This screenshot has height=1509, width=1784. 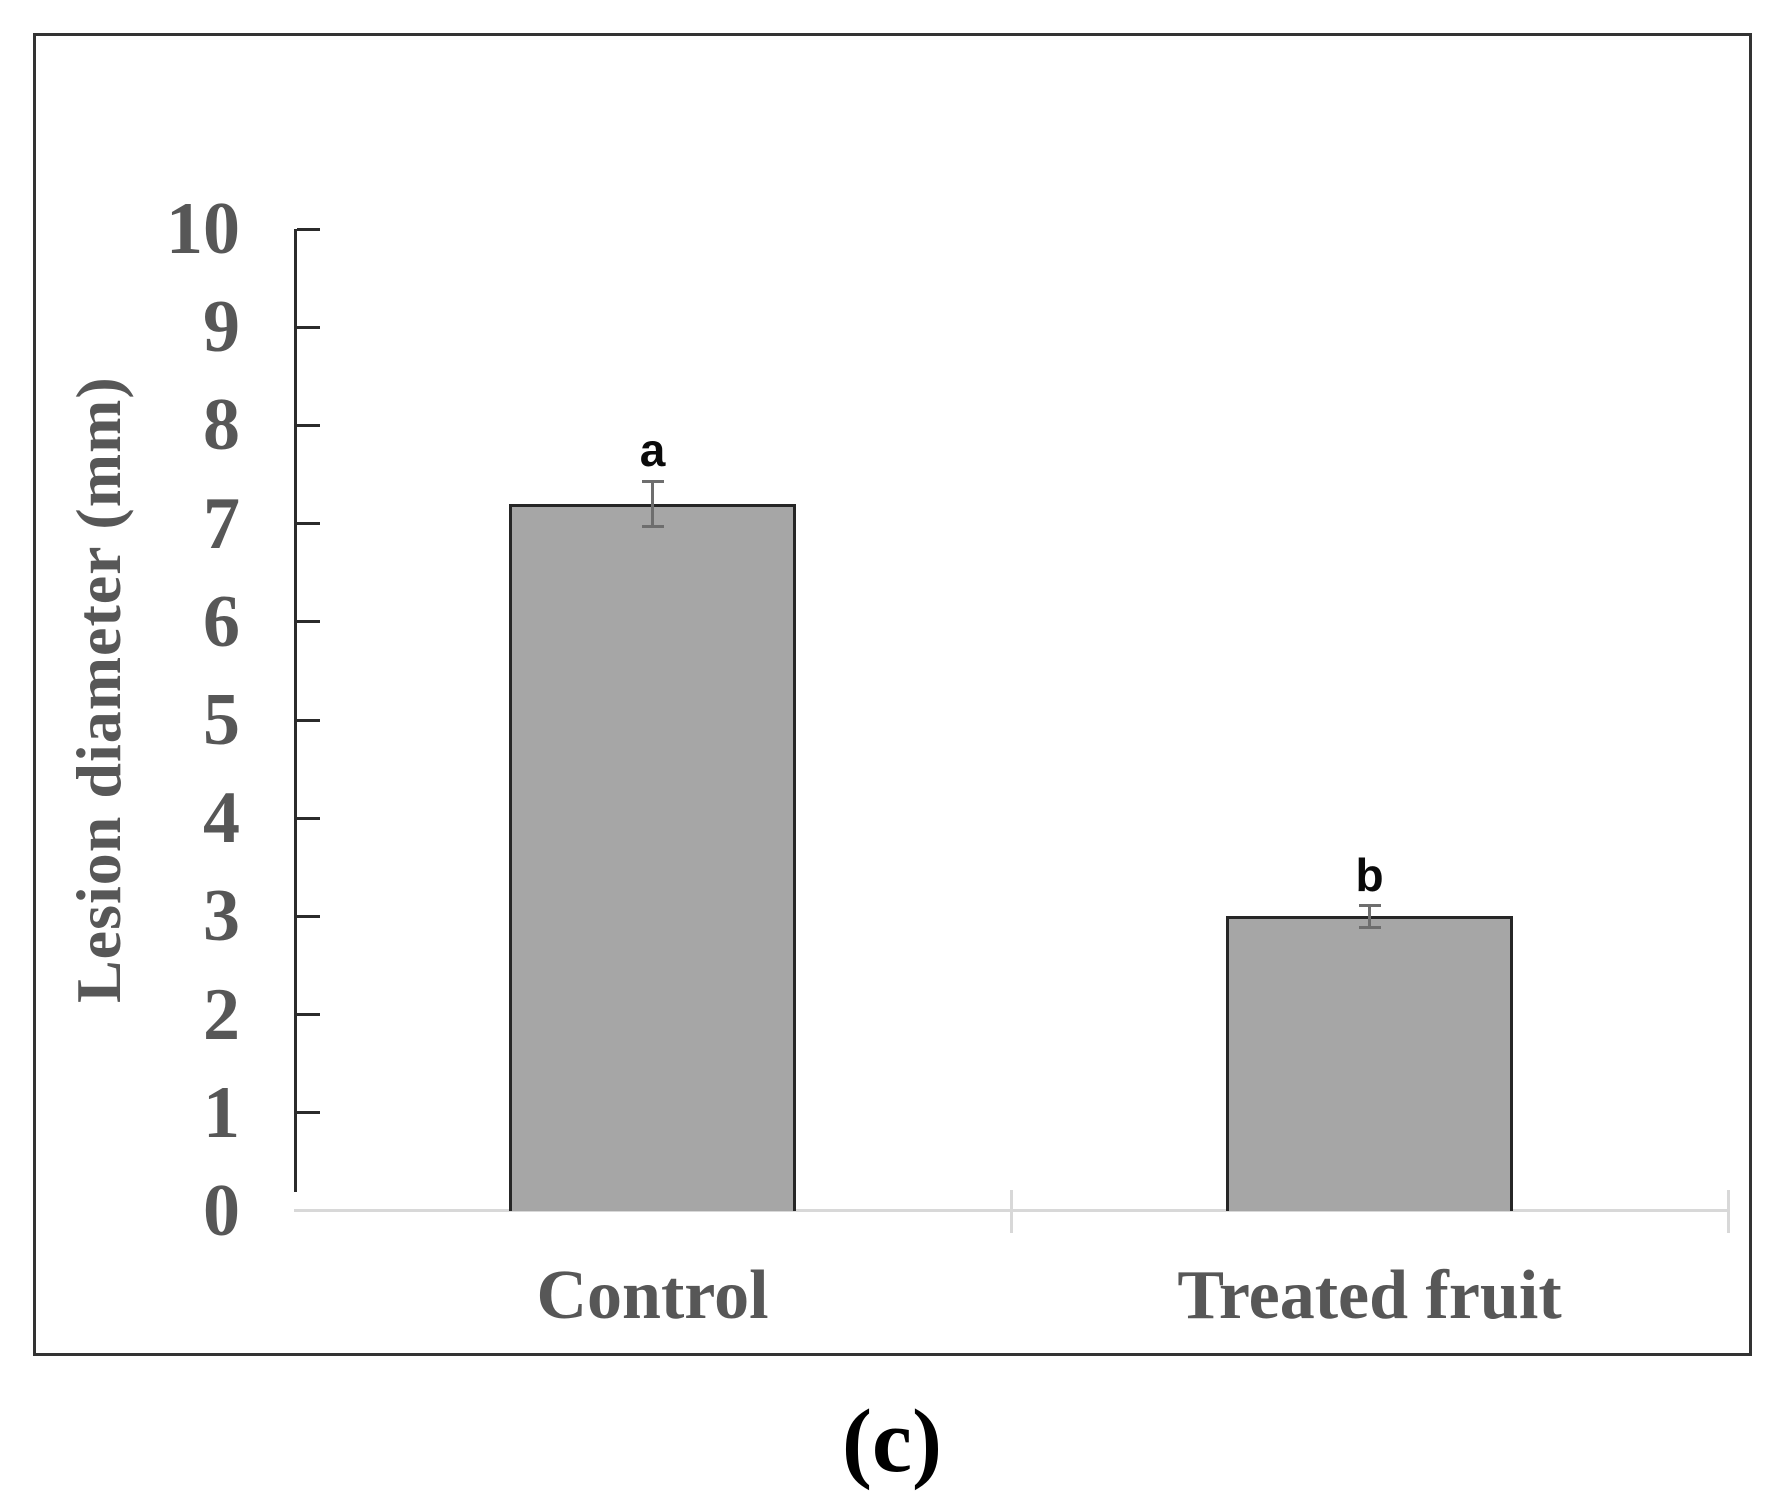 I want to click on bar-control, so click(x=652, y=857).